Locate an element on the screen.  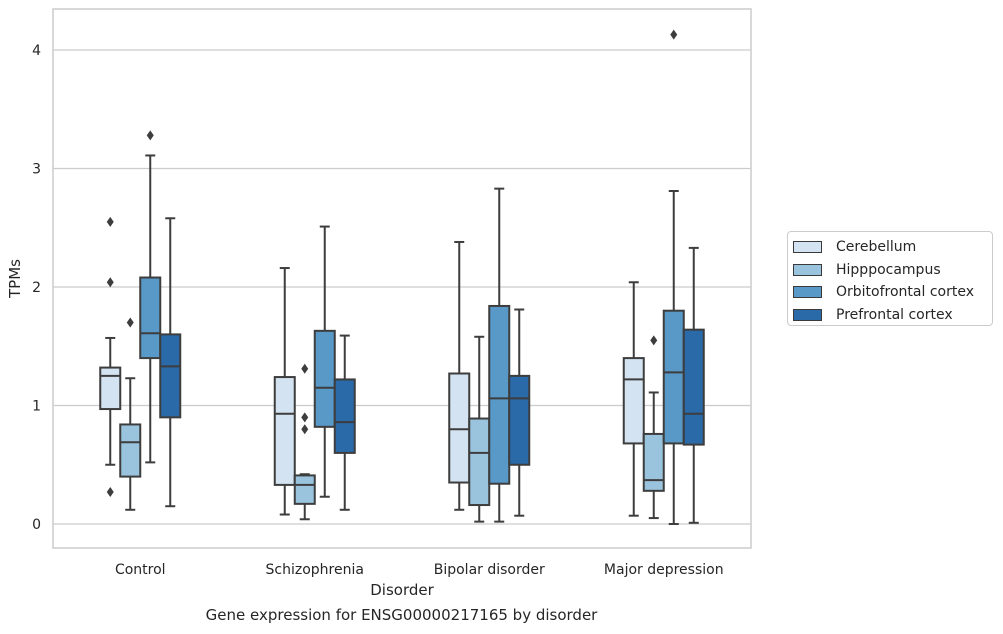
legend-item: Prefrontal cortex is located at coordinates (892, 315).